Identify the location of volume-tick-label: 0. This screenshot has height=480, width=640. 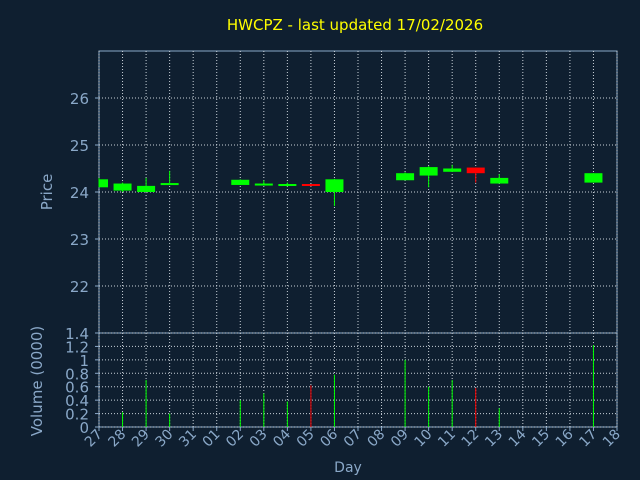
(84, 428).